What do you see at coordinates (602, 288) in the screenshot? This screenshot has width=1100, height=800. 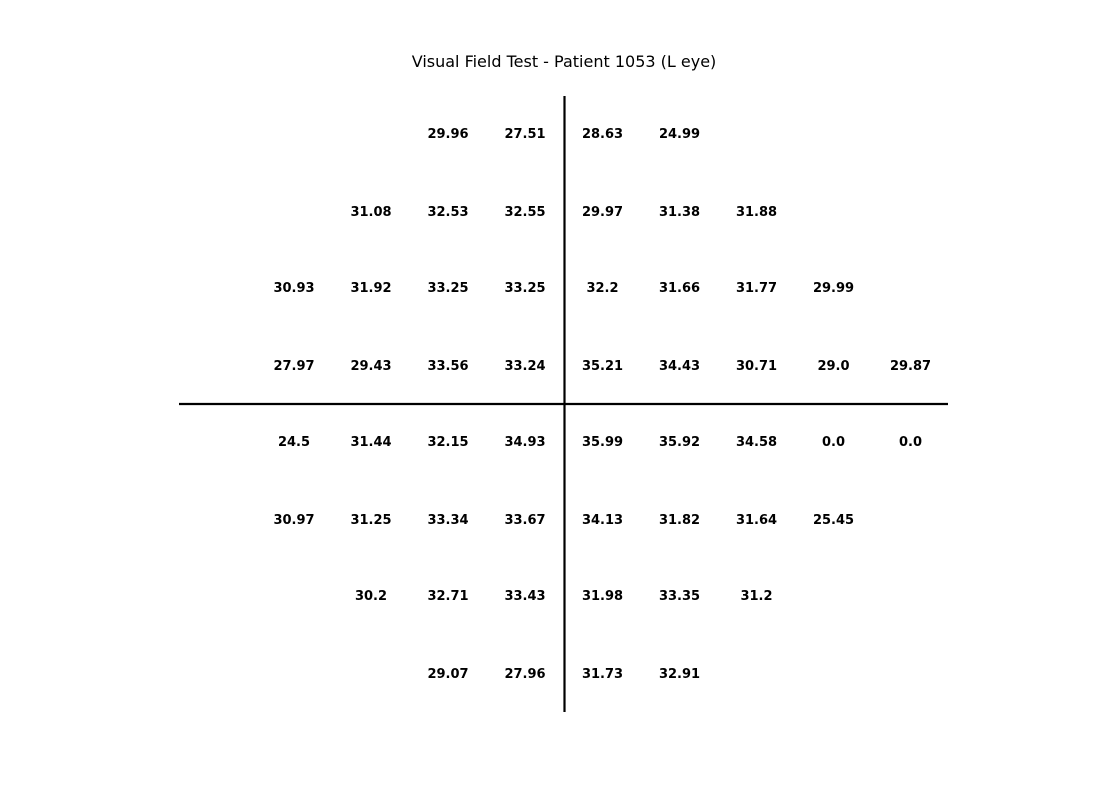 I see `sensitivity-value: 32.2` at bounding box center [602, 288].